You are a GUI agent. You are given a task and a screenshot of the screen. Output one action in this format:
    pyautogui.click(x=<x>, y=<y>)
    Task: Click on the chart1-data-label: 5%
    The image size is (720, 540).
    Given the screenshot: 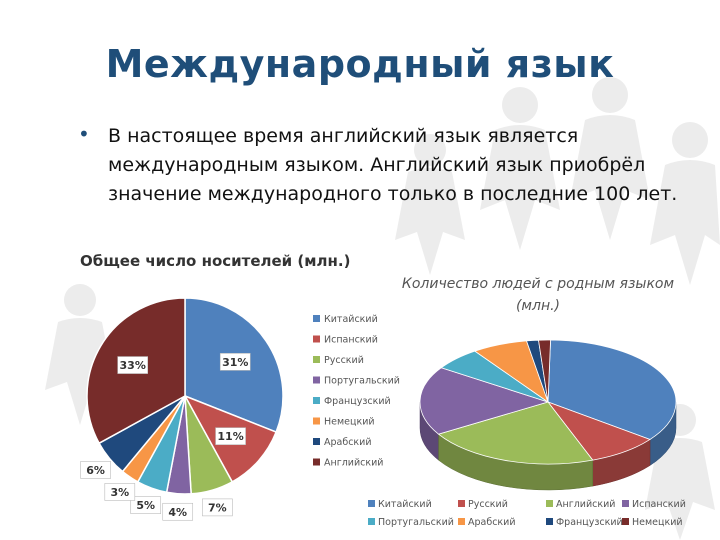 What is the action you would take?
    pyautogui.click(x=145, y=505)
    